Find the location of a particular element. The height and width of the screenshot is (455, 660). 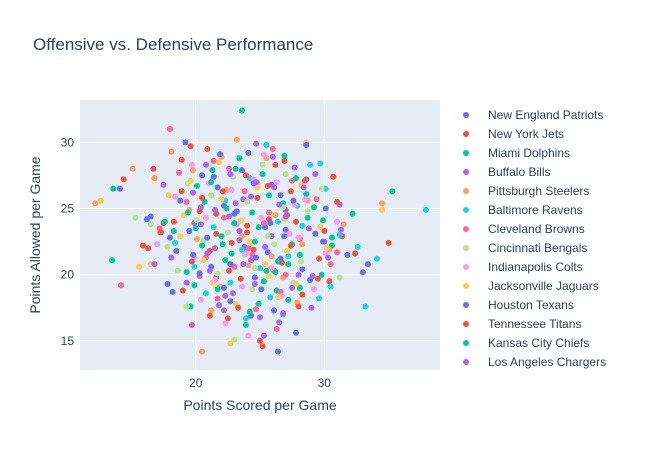

legend-label: Cleveland Browns is located at coordinates (536, 229).